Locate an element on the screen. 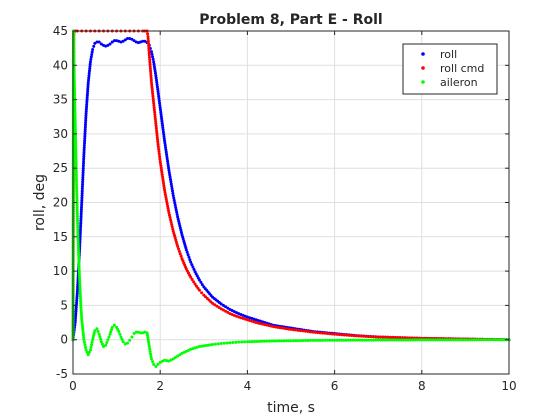 Image resolution: width=560 pixels, height=420 pixels. x-tick-label: 0 is located at coordinates (73, 386).